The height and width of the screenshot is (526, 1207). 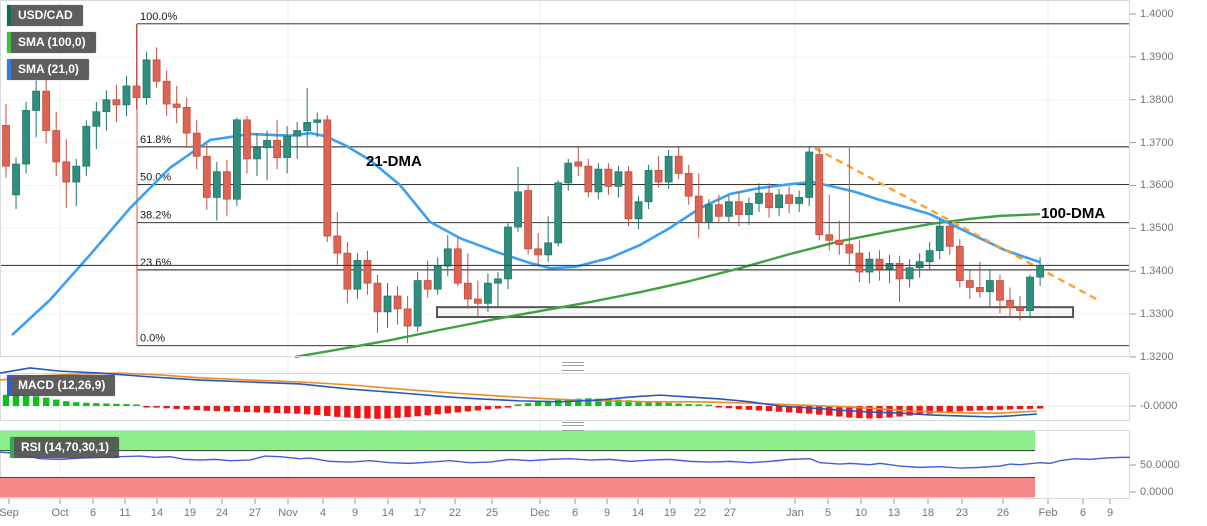 I want to click on price-axis-label: 1.3500, so click(x=1157, y=228).